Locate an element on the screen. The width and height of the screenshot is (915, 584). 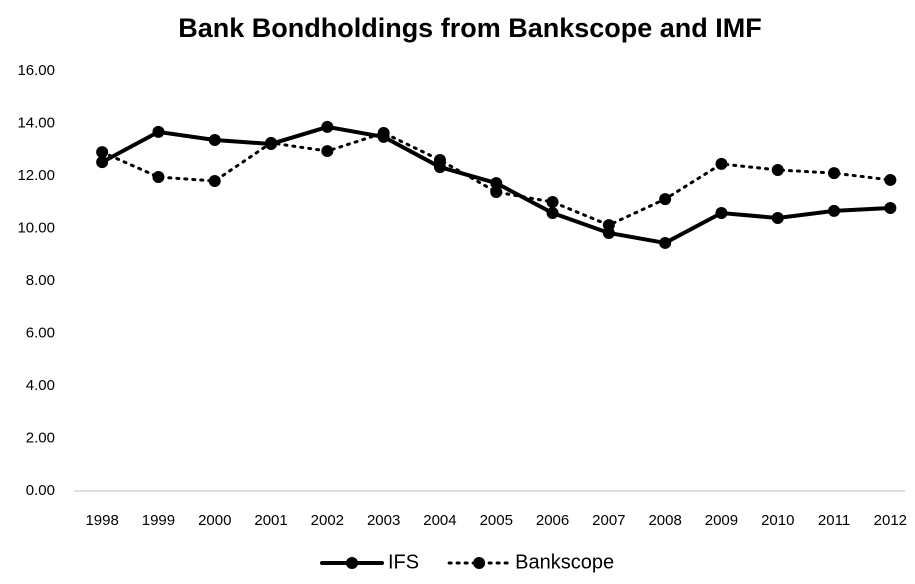
x-tick-label: 1999 is located at coordinates (158, 520).